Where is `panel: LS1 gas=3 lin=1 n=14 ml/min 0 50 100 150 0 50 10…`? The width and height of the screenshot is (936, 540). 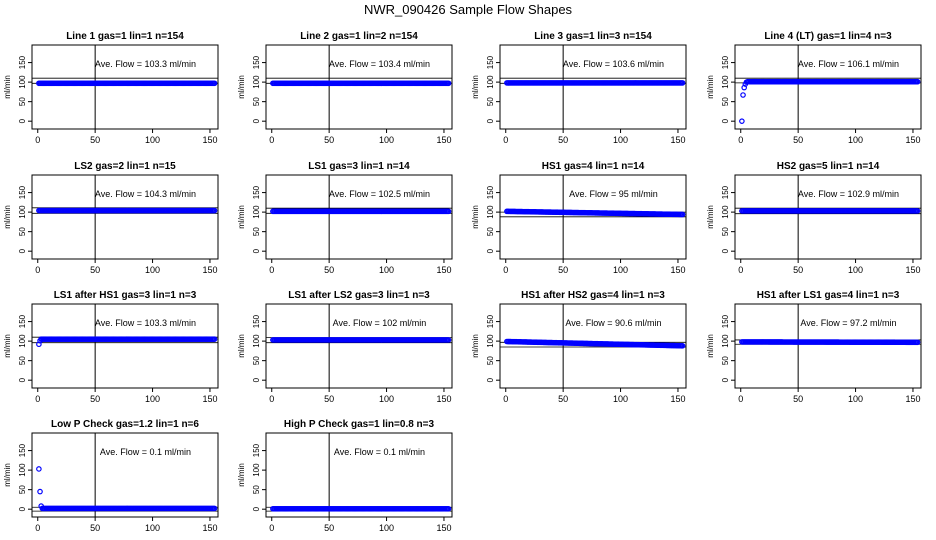
panel: LS1 gas=3 lin=1 n=14 ml/min 0 50 100 150 0 50 10… is located at coordinates (345, 218).